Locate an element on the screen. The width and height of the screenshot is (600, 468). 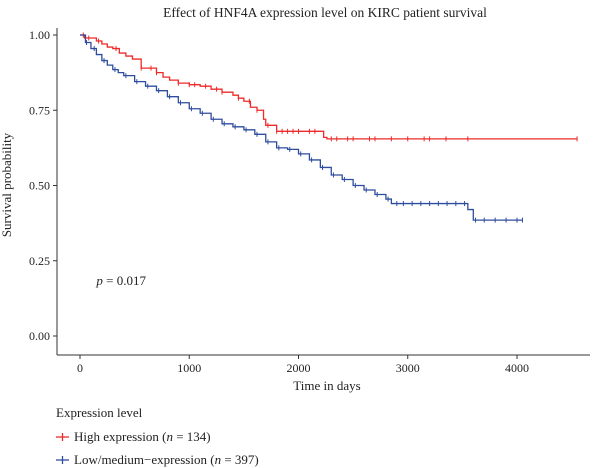
y-tick-label: 0.25 is located at coordinates (39, 261).